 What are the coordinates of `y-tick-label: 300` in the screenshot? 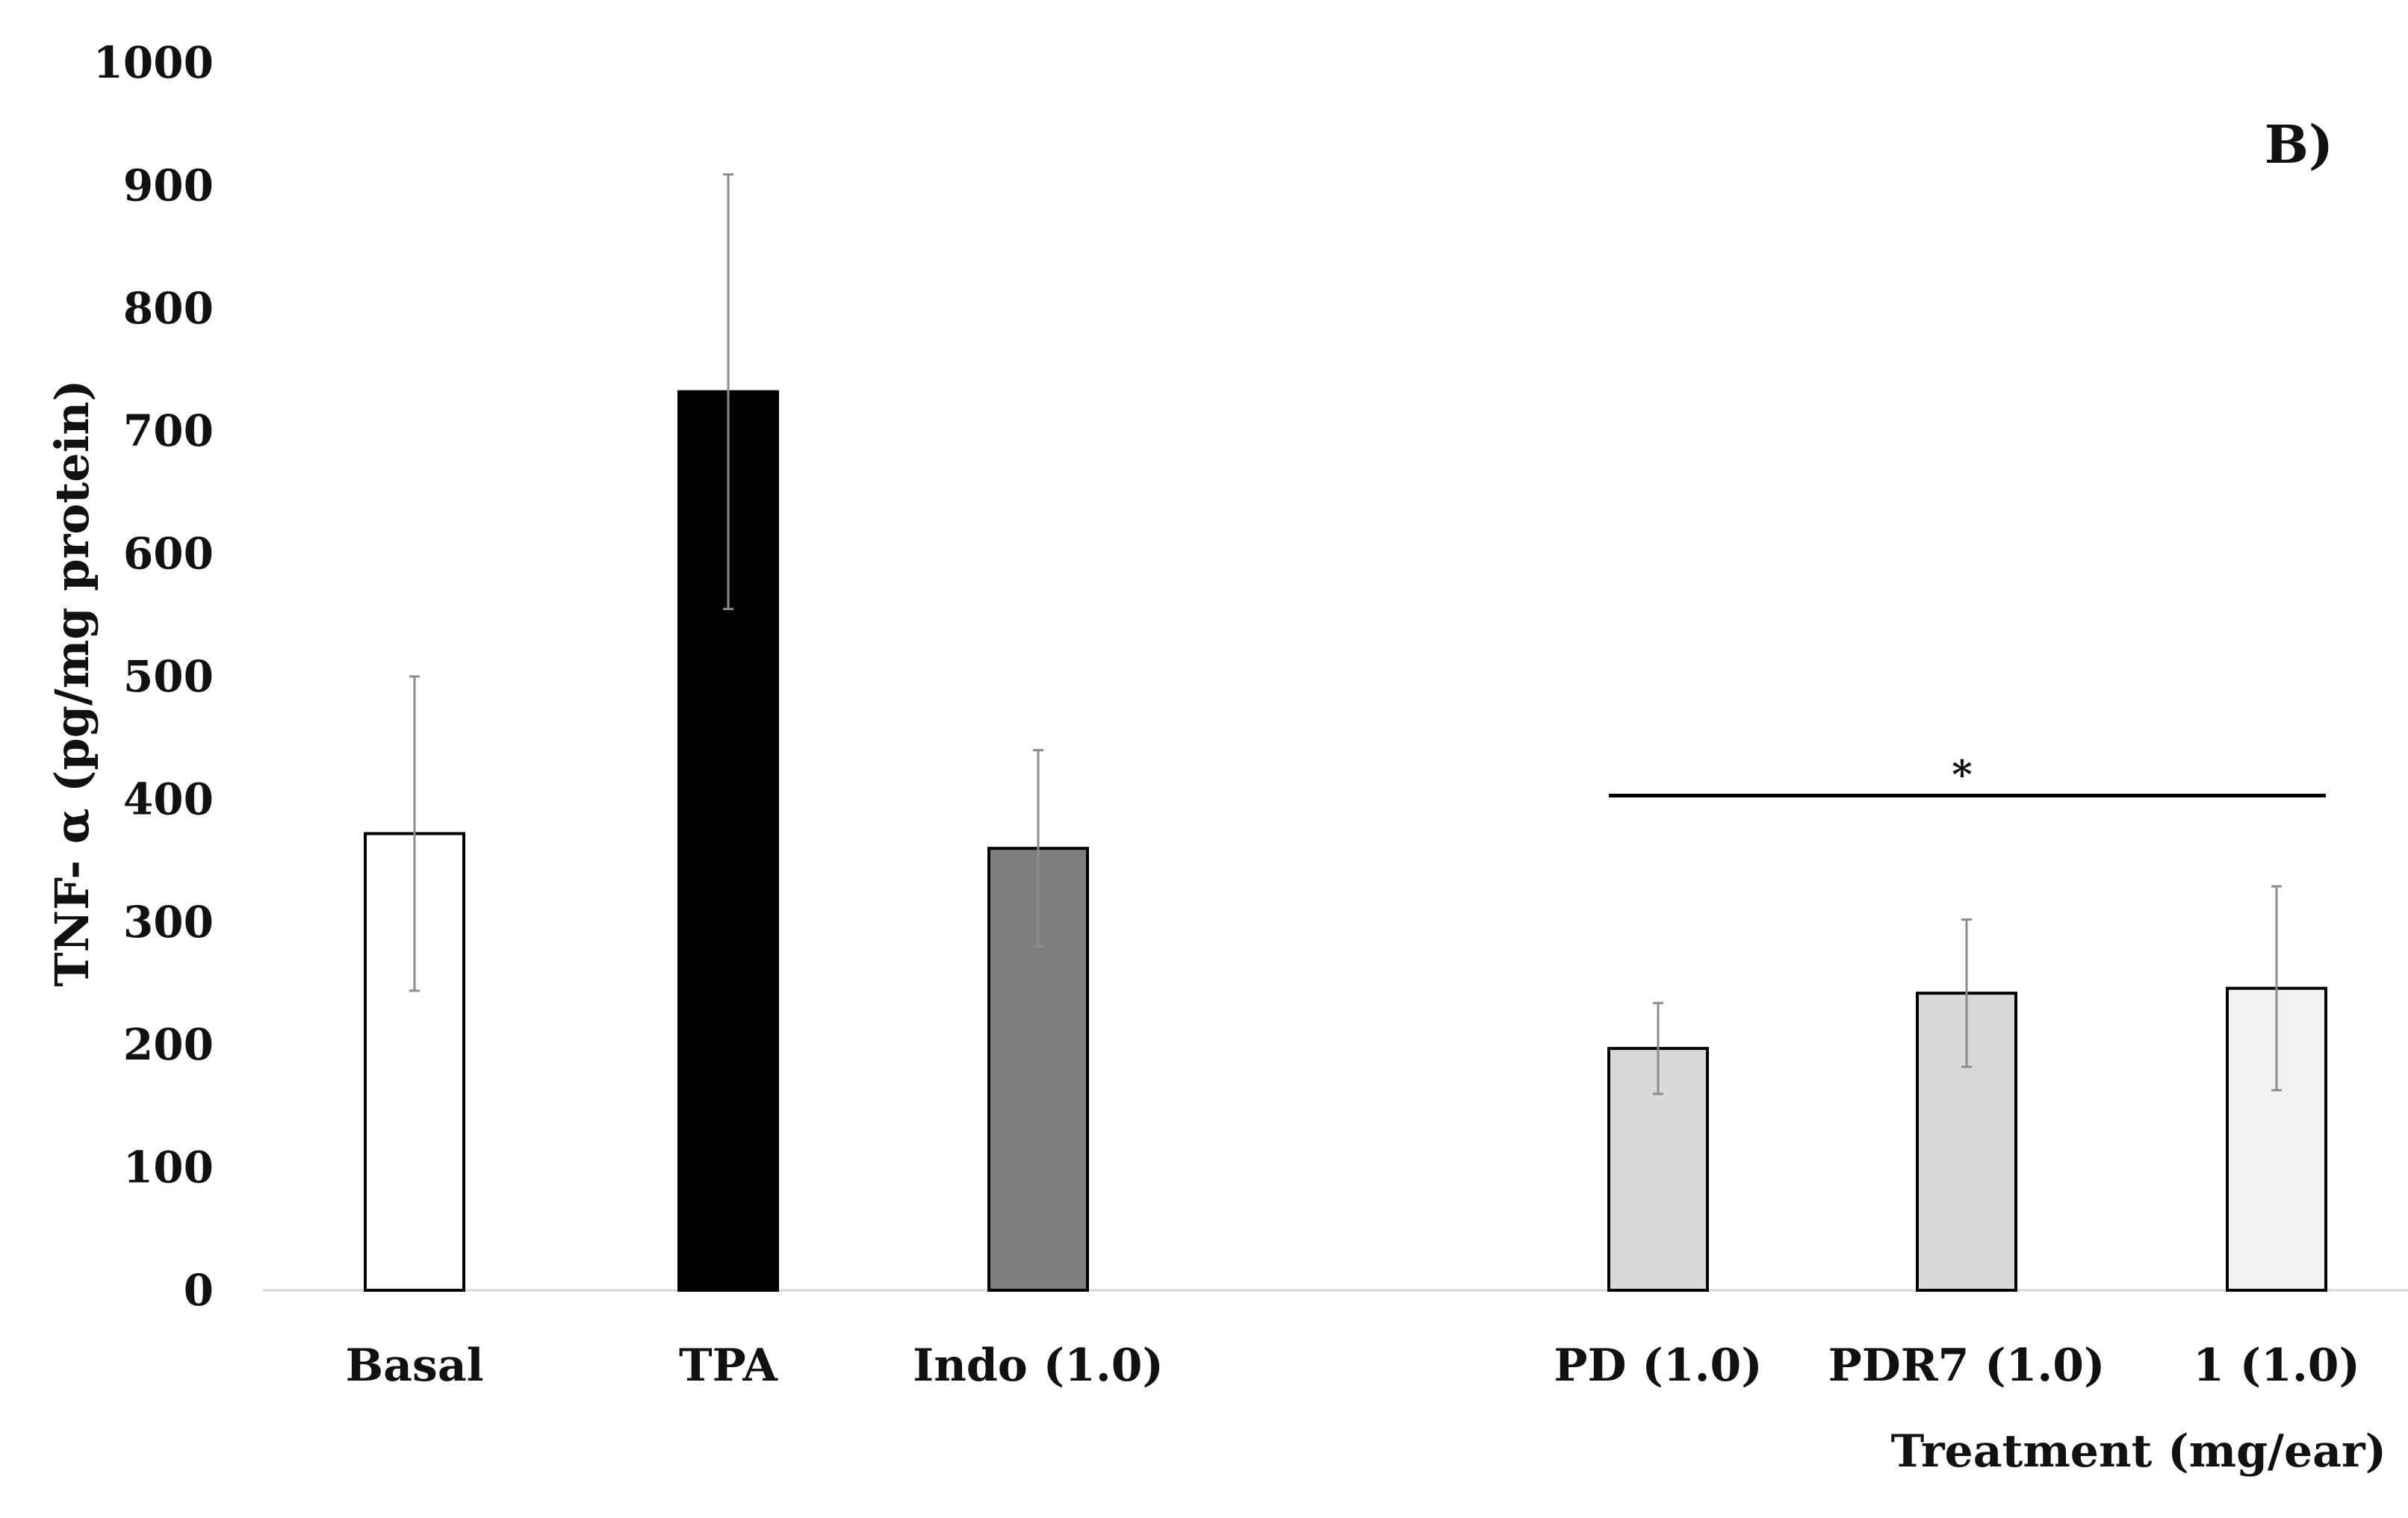 It's located at (169, 922).